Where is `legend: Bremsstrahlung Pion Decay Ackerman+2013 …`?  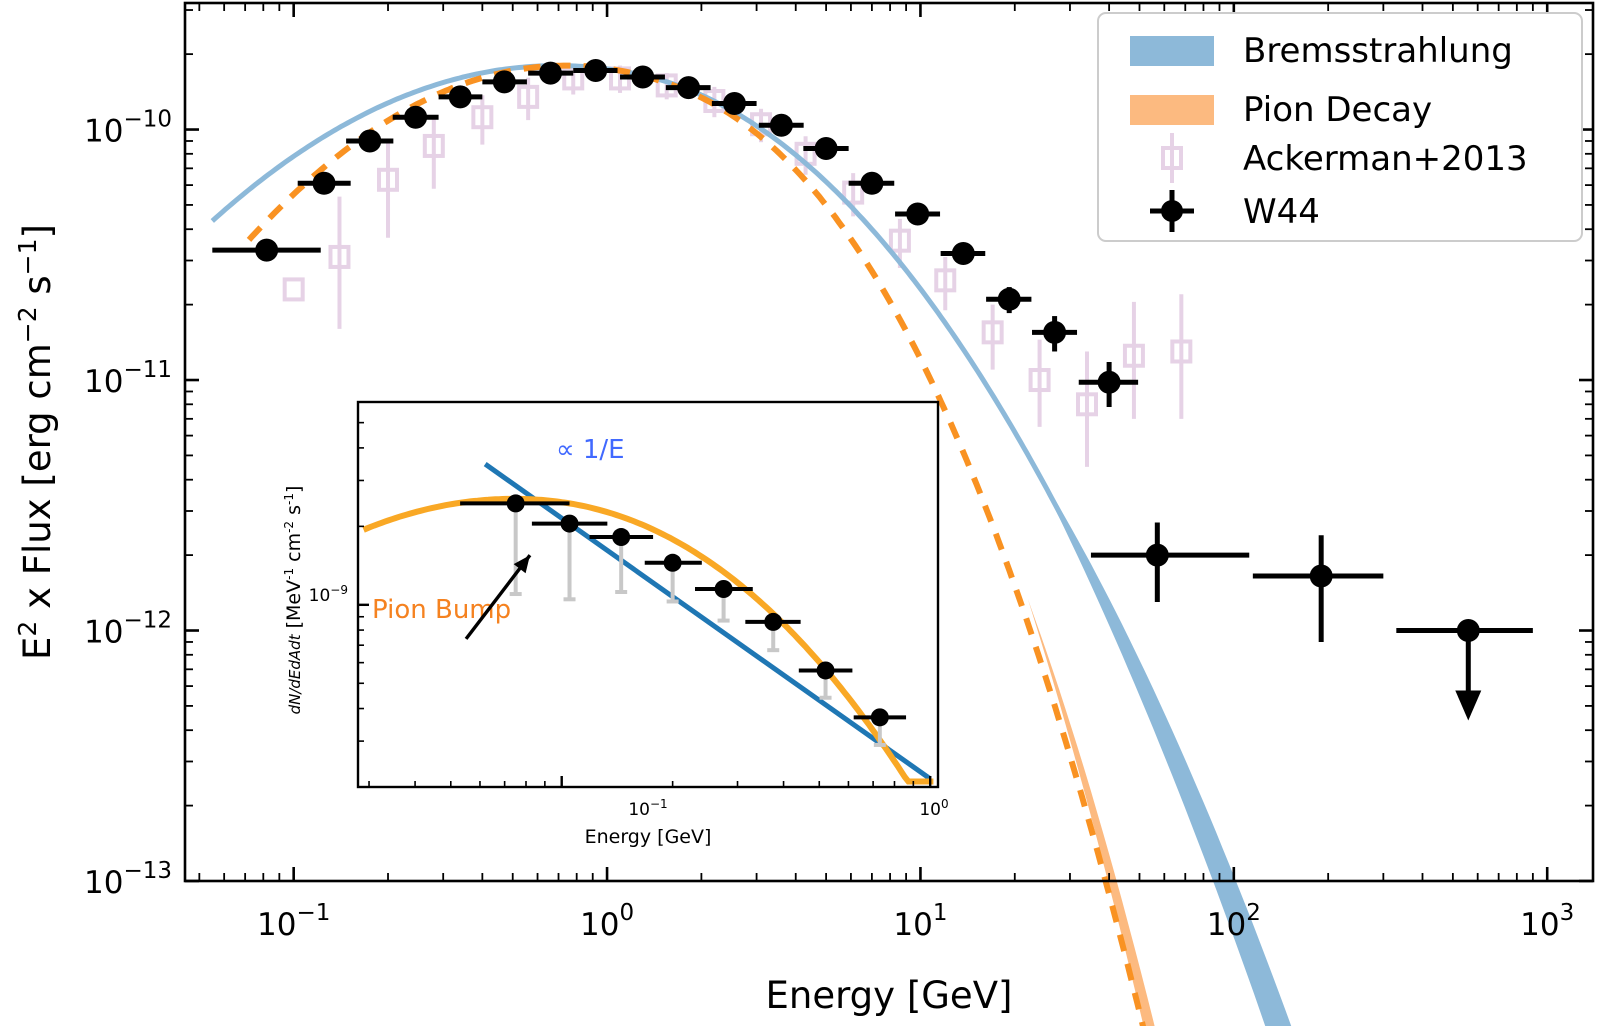 legend: Bremsstrahlung Pion Decay Ackerman+2013 … is located at coordinates (1340, 127).